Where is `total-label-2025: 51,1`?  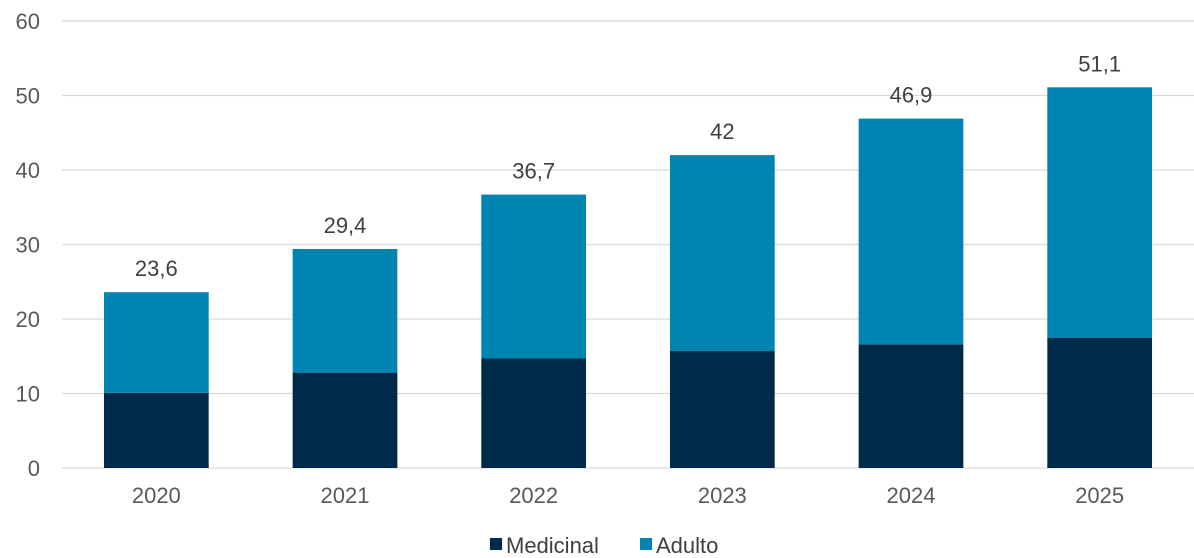 total-label-2025: 51,1 is located at coordinates (1099, 63).